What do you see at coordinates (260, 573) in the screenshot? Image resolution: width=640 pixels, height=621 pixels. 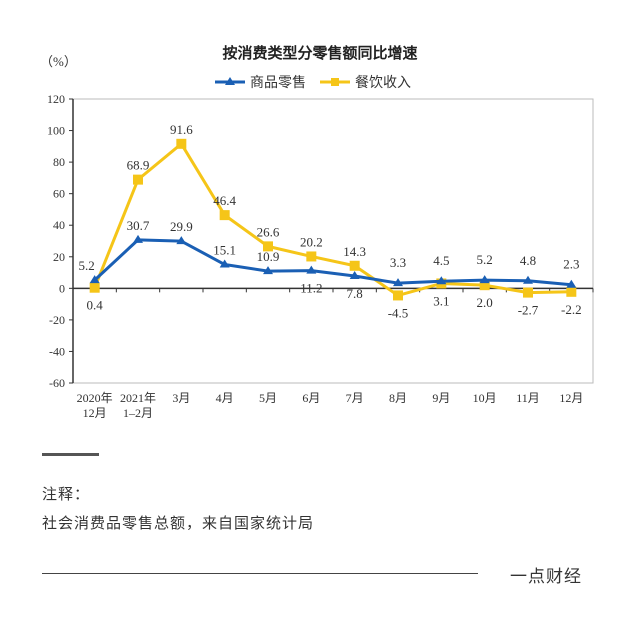 I see `footer-line` at bounding box center [260, 573].